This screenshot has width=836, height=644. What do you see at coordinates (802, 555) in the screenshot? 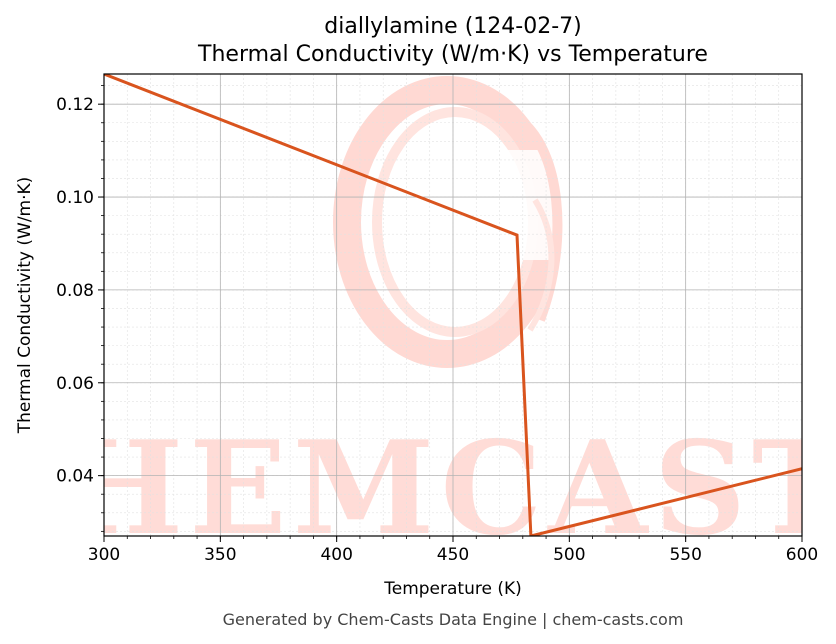
I see `x-tick-label: 600` at bounding box center [802, 555].